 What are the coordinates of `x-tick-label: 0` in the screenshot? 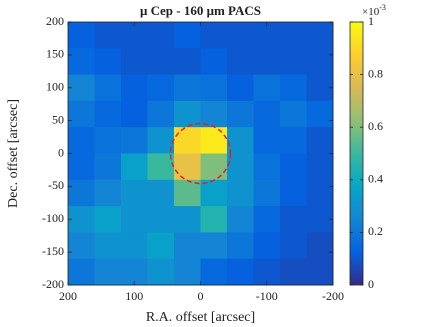 It's located at (201, 296).